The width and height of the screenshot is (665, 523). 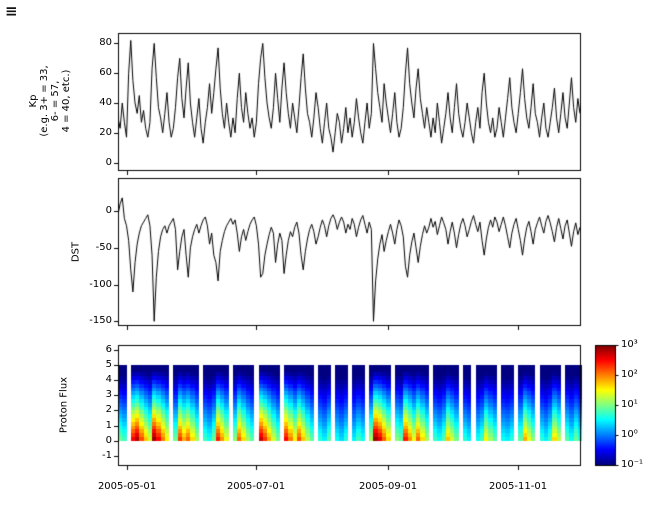 What do you see at coordinates (103, 247) in the screenshot?
I see `dst-y-tick-label: -50` at bounding box center [103, 247].